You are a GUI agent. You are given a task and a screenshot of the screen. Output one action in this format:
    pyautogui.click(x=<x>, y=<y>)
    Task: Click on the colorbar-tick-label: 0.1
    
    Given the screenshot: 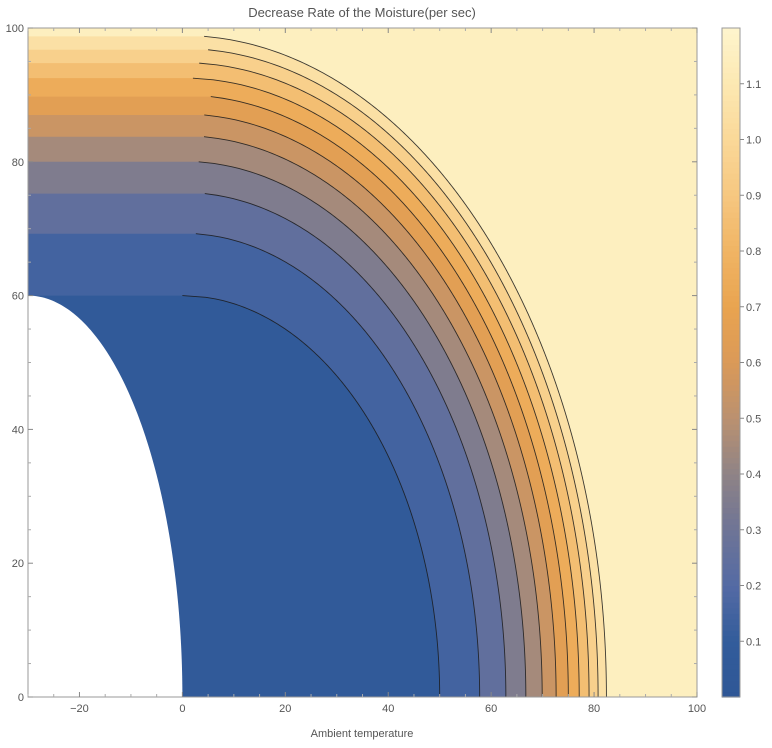 What is the action you would take?
    pyautogui.click(x=753, y=642)
    